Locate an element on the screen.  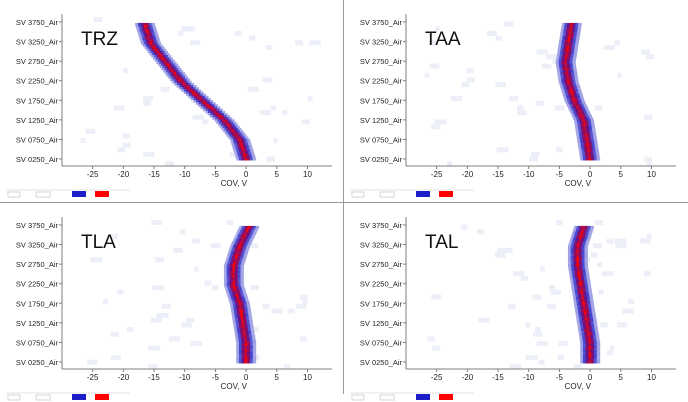
y-tick-label: SV 2750_Air is located at coordinates (381, 61).